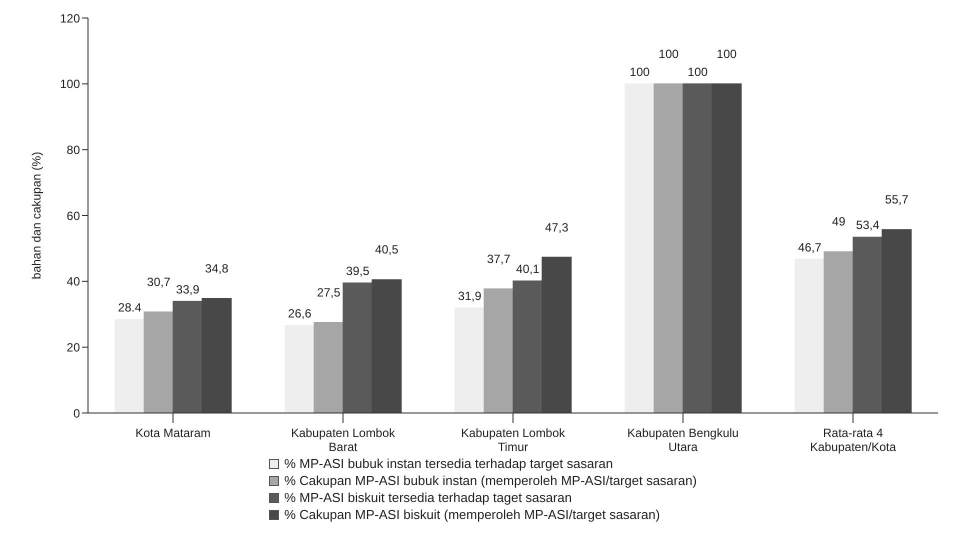  I want to click on data-label: 30,7, so click(159, 281).